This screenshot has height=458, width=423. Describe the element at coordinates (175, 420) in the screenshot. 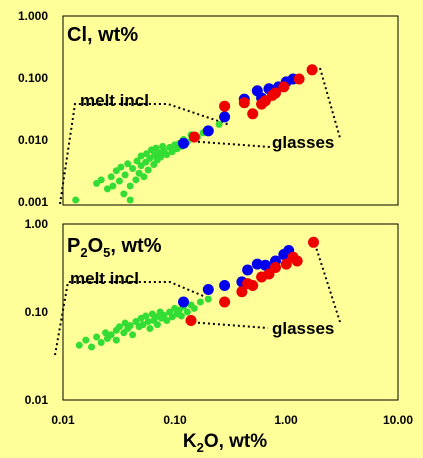

I see `x-tick-label: 0.10` at that location.